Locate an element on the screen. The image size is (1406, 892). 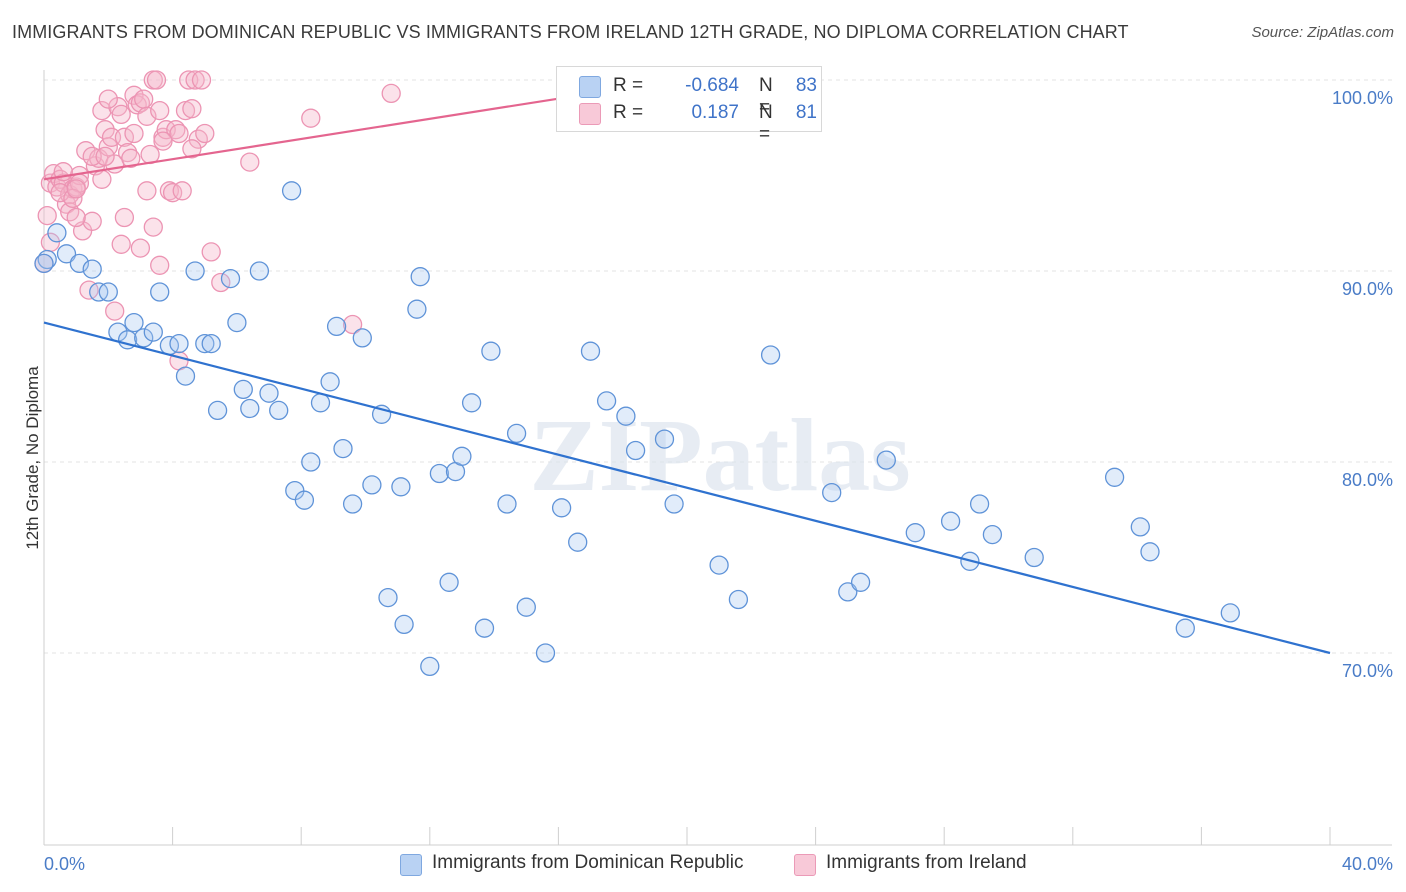
legend-label: Immigrants from Ireland is located at coordinates (926, 862).